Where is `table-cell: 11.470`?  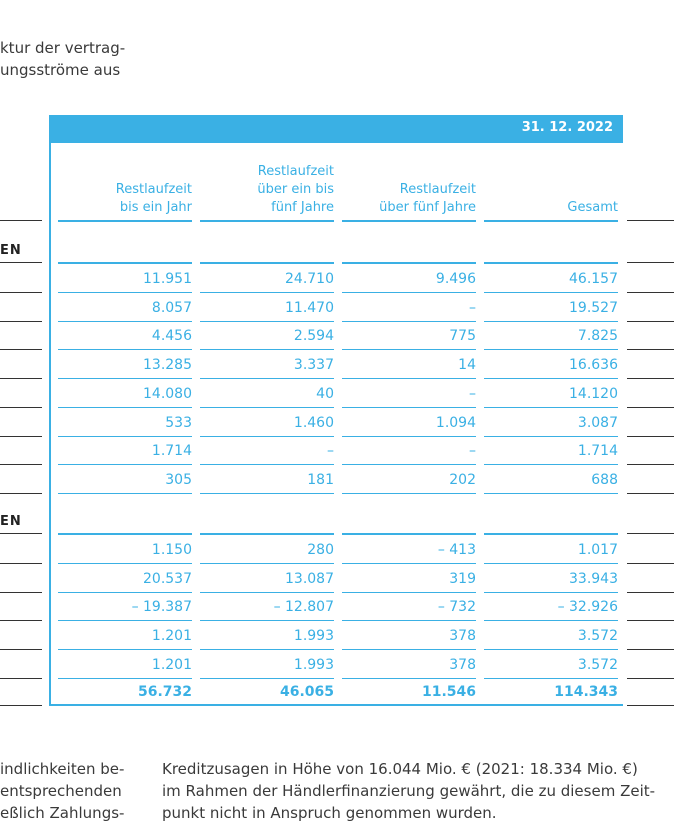 table-cell: 11.470 is located at coordinates (309, 307).